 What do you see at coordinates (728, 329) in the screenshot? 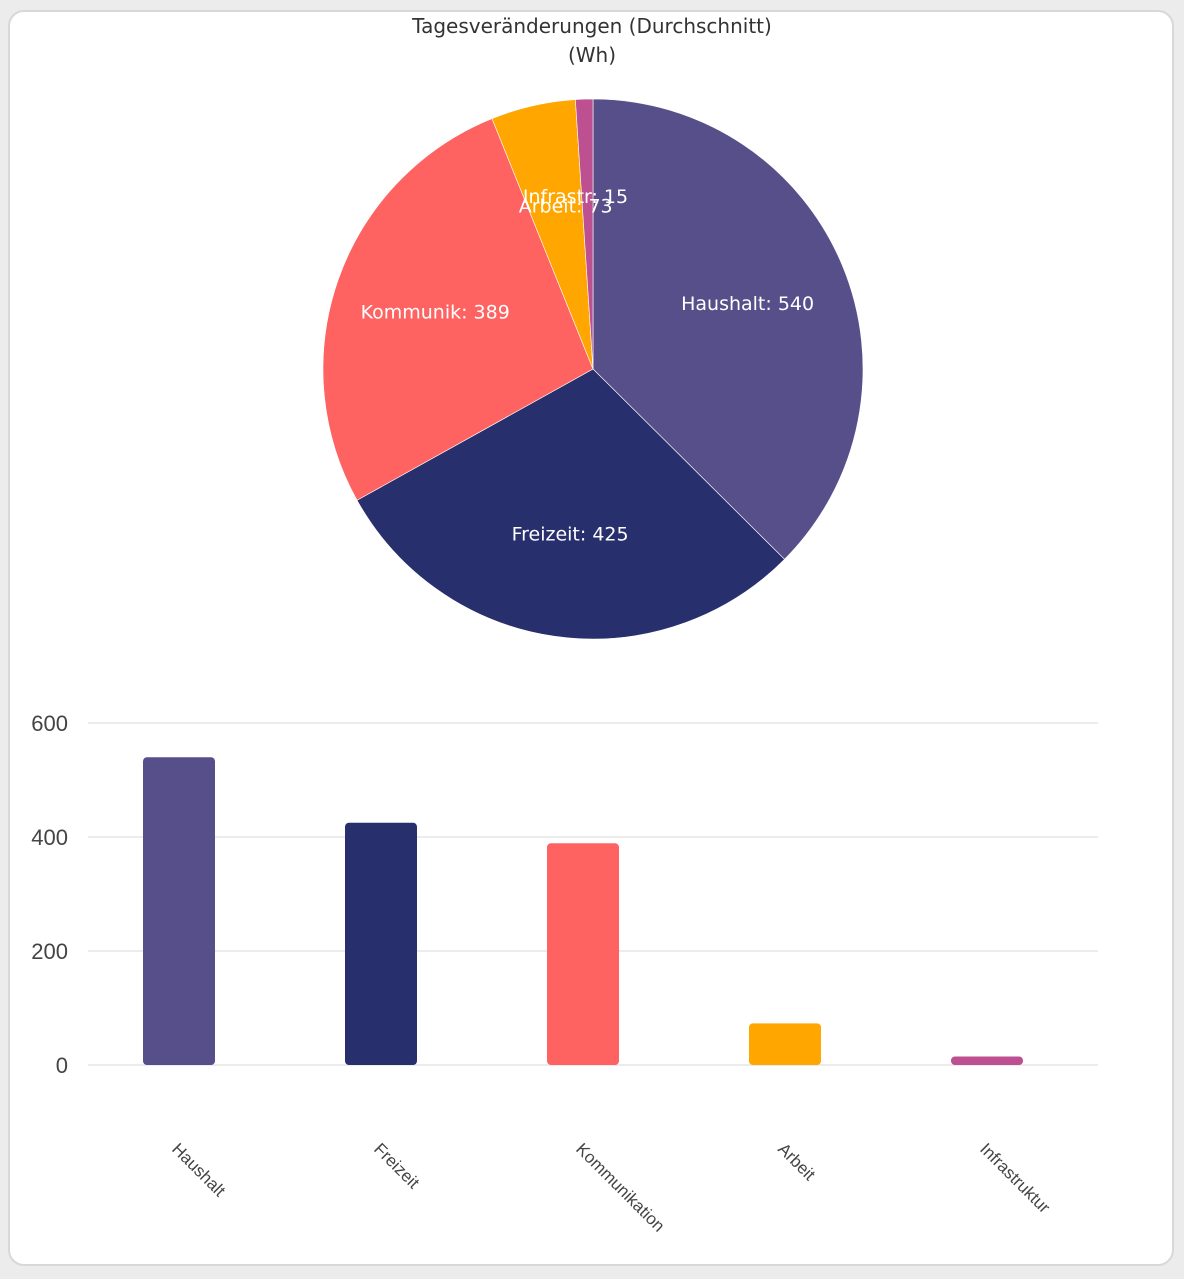
I see `pie-slice-haushalt` at bounding box center [728, 329].